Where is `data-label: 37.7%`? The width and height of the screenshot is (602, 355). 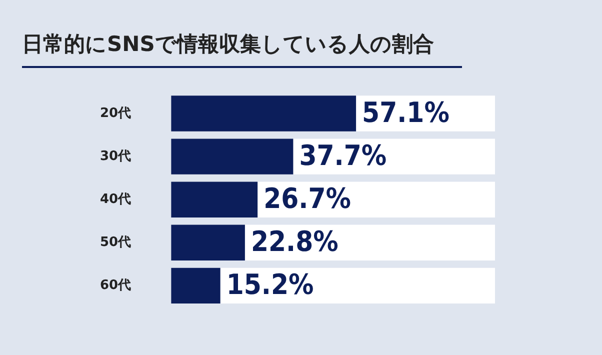 data-label: 37.7% is located at coordinates (343, 155).